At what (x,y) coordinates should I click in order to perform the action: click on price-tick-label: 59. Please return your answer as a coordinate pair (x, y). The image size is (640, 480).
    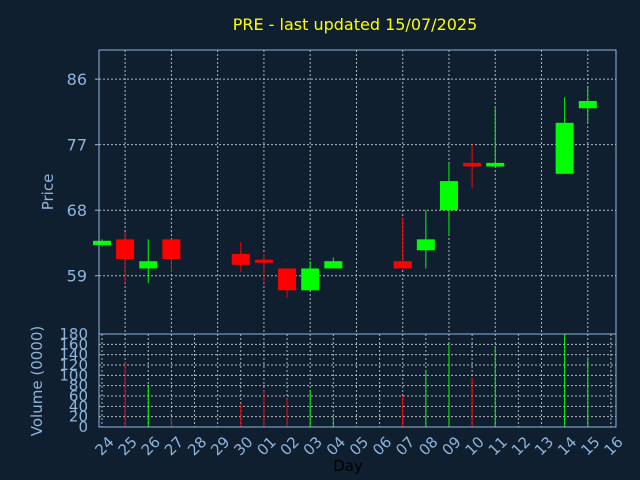
    Looking at the image, I should click on (77, 276).